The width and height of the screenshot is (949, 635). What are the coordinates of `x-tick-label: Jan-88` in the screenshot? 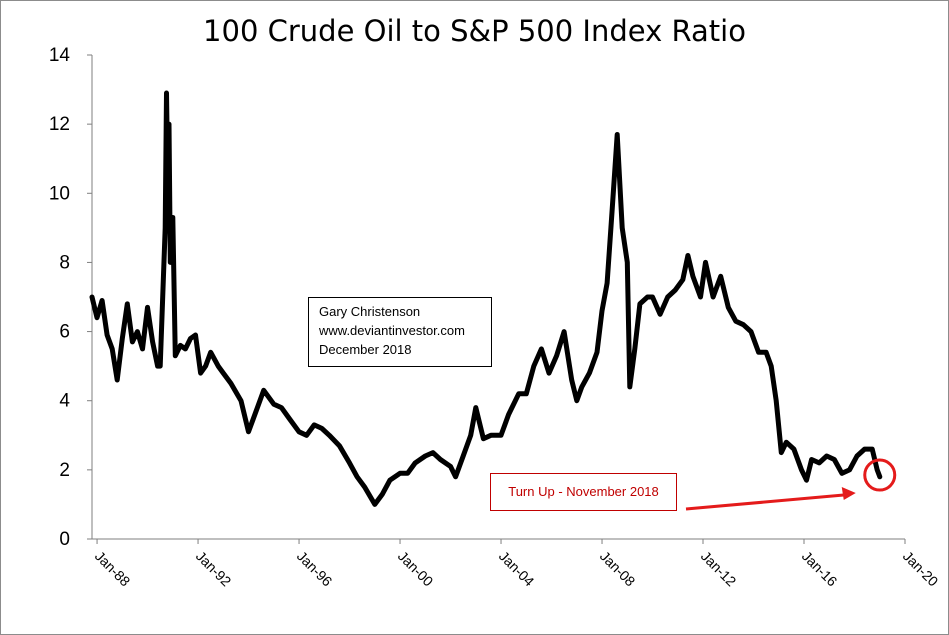 It's located at (113, 569).